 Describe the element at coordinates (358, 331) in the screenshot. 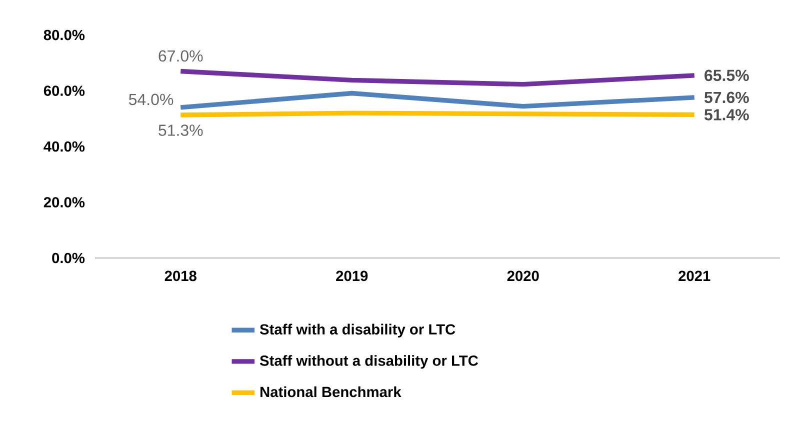

I see `legend-label: Staff with a disability or LTC` at that location.